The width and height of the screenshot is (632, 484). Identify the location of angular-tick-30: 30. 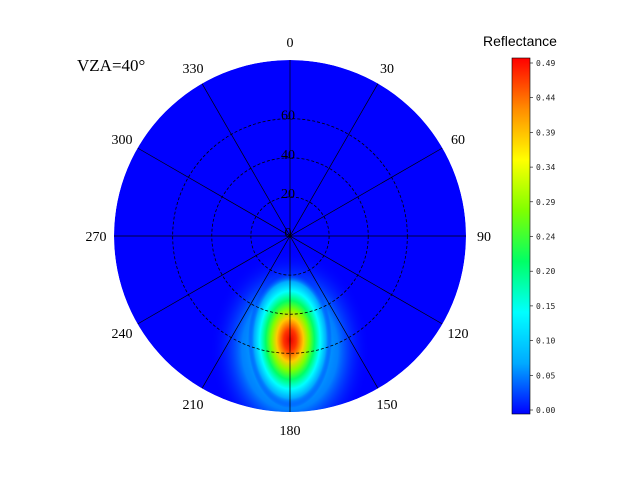
(387, 69).